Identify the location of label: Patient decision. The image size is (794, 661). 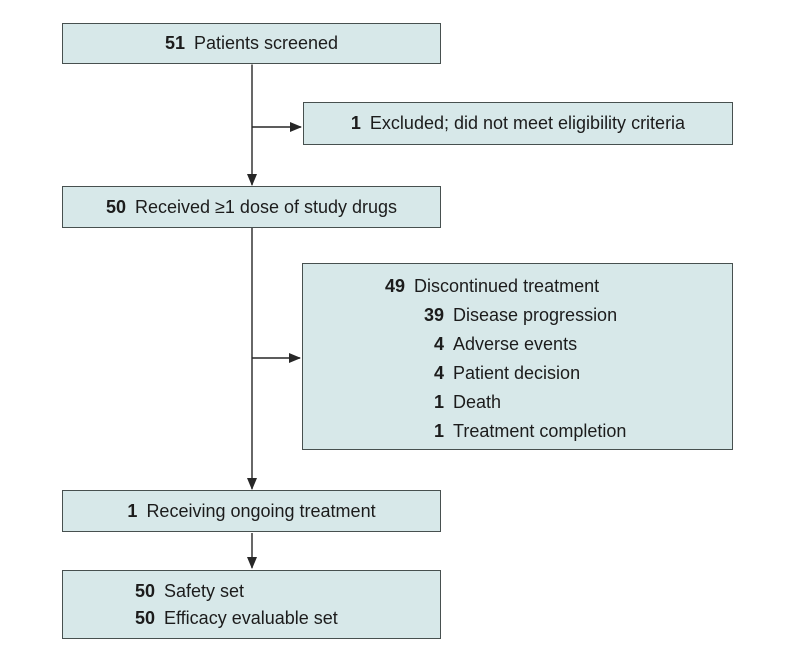
(517, 373).